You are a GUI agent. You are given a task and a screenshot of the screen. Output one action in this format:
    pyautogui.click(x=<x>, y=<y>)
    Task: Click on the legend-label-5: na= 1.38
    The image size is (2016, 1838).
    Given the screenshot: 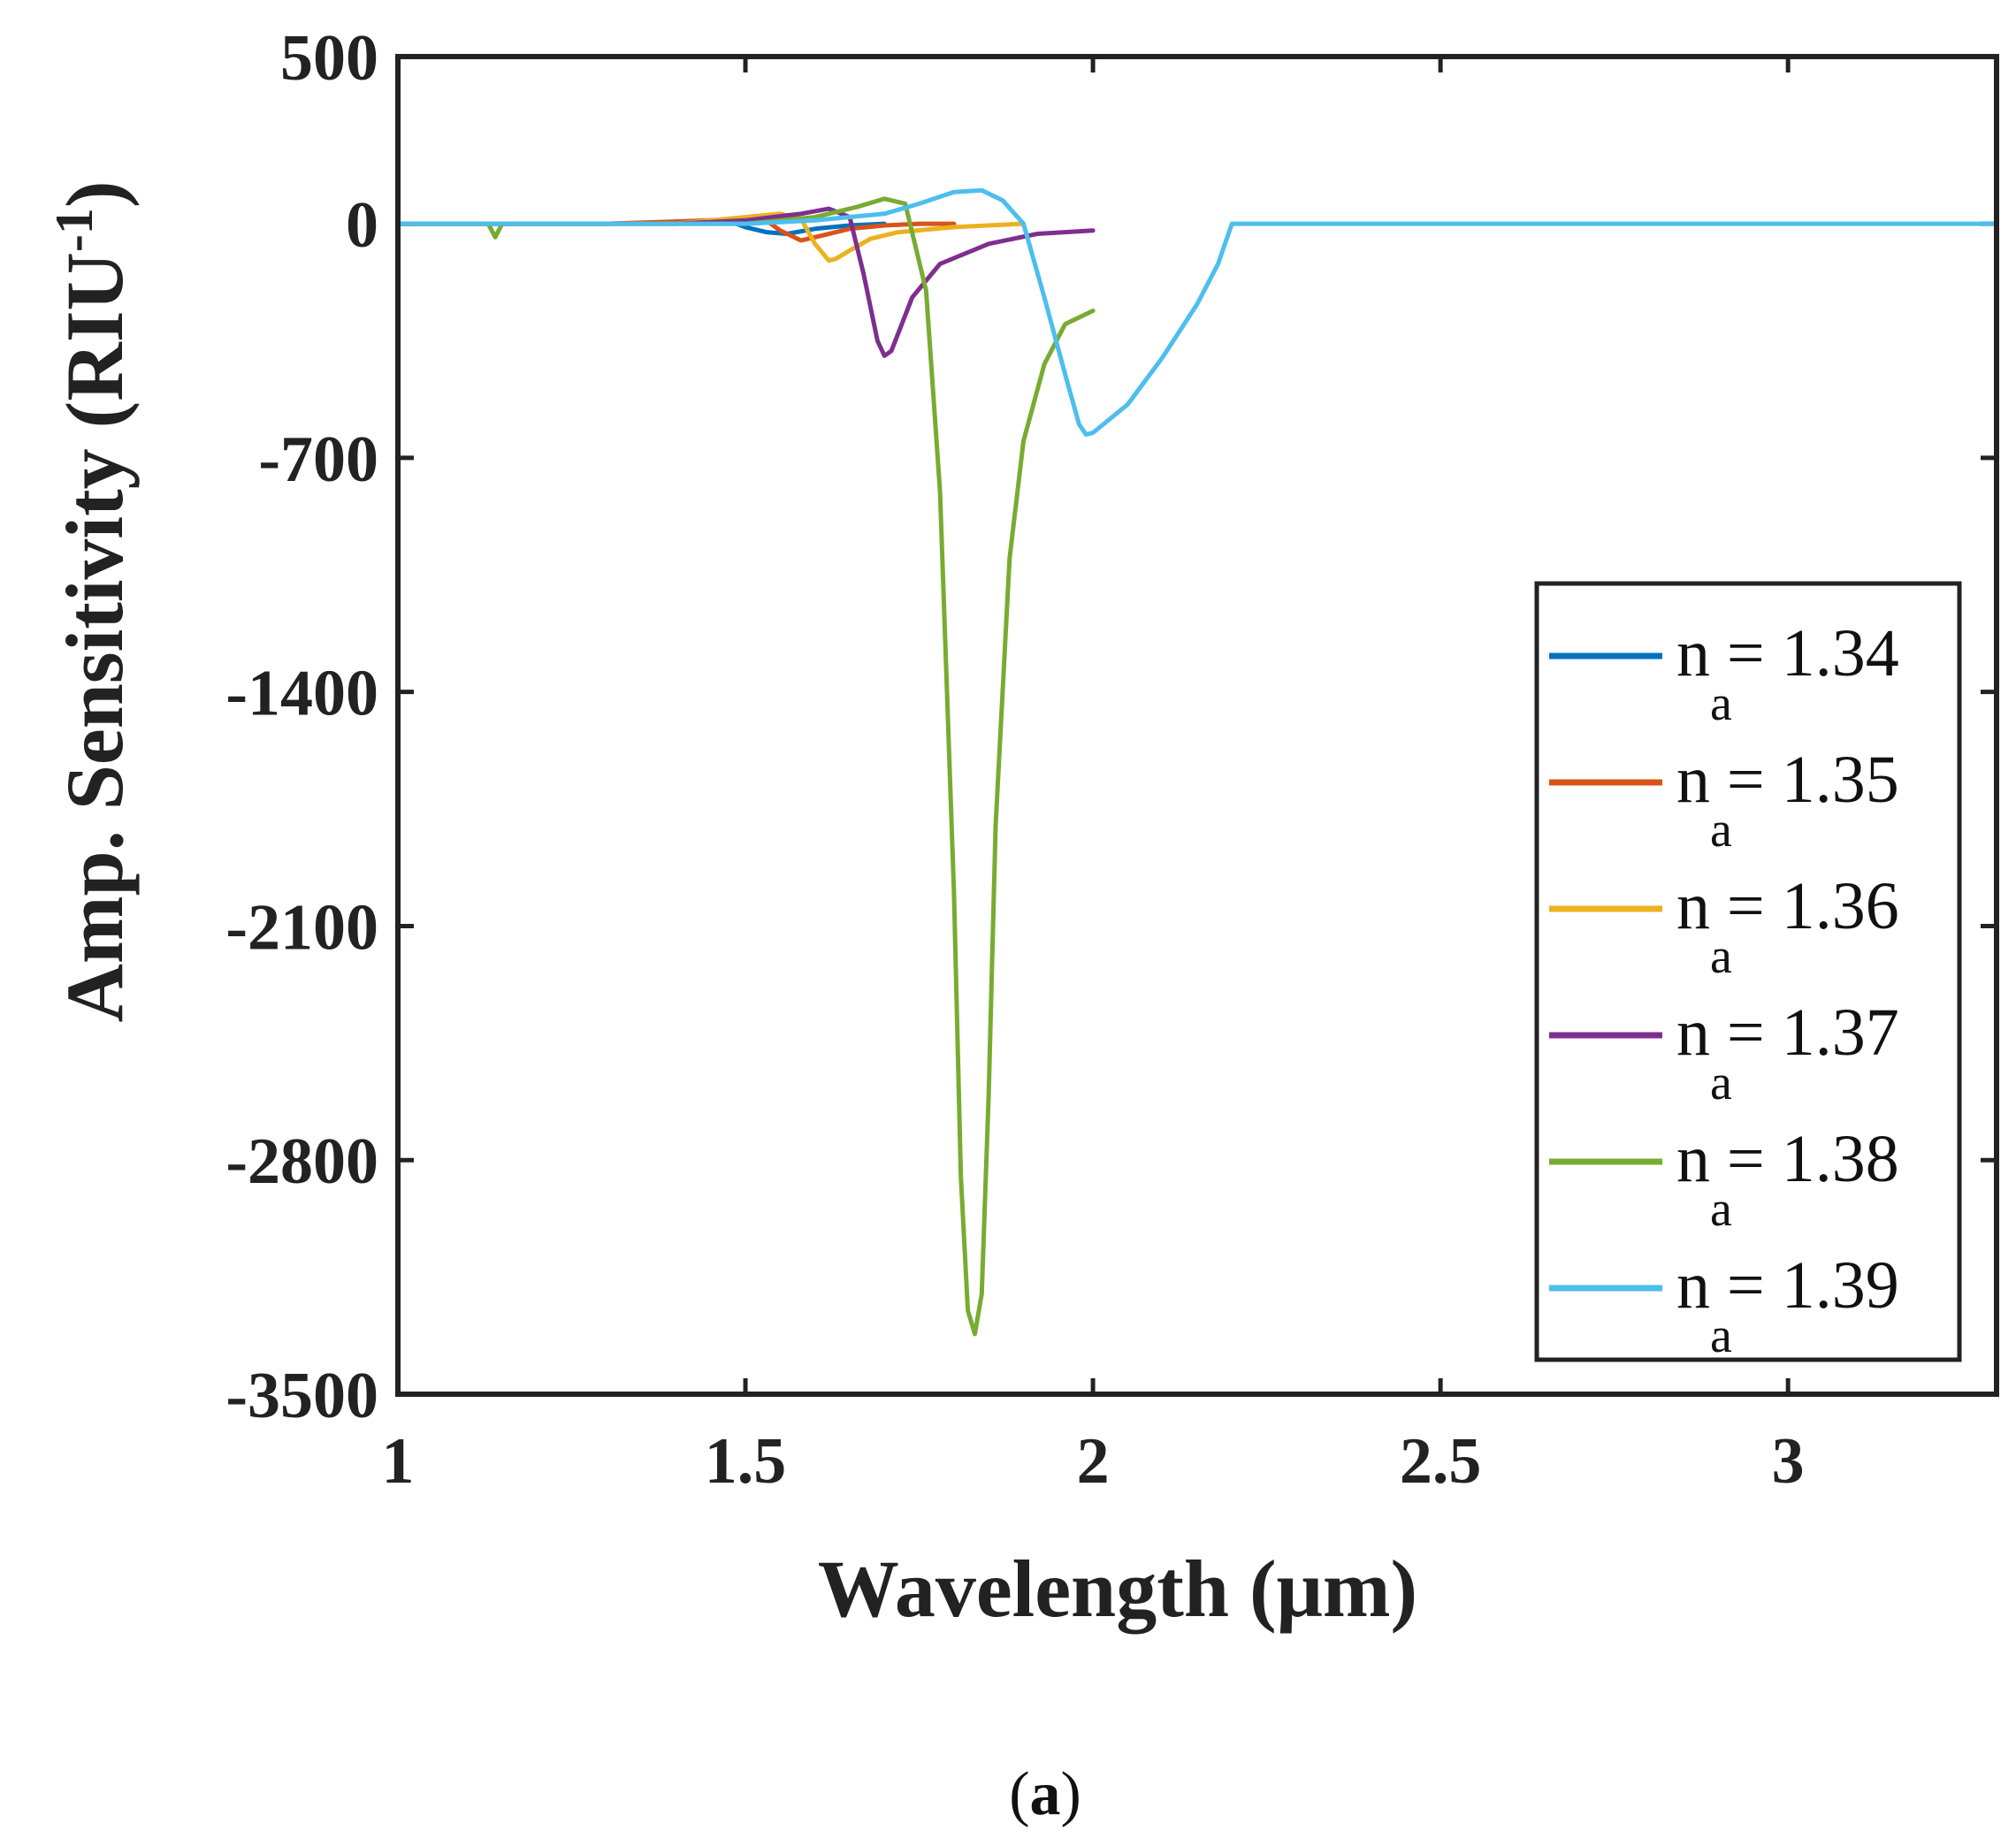 What is the action you would take?
    pyautogui.click(x=1787, y=1180)
    